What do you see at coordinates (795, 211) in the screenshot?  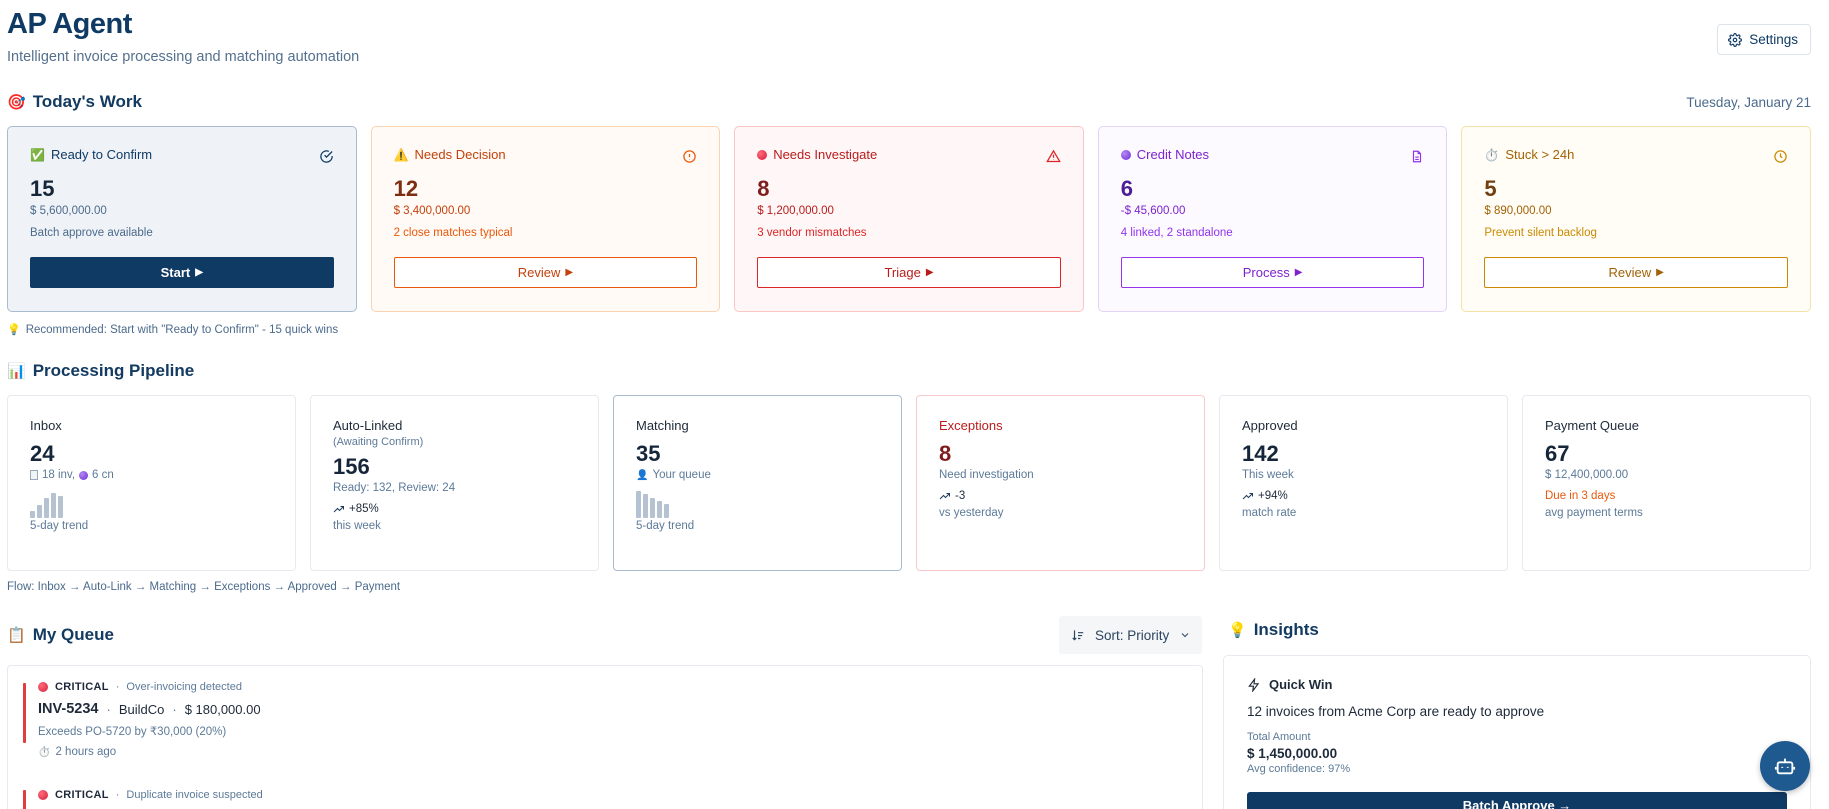 I see `card-amount: $ 1,200,000.00` at bounding box center [795, 211].